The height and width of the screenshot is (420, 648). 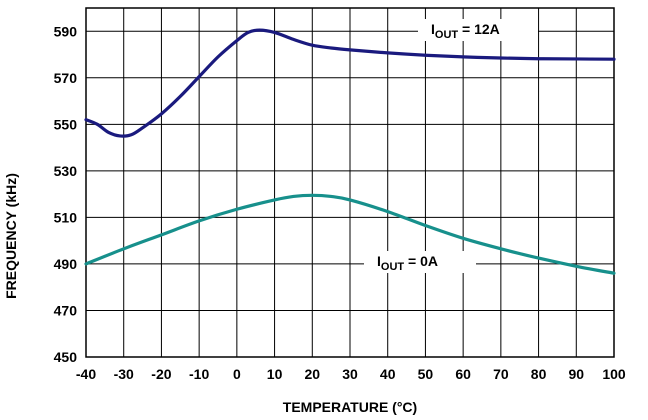 What do you see at coordinates (11, 236) in the screenshot?
I see `y-axis-title: FREQUENCY (kHz)` at bounding box center [11, 236].